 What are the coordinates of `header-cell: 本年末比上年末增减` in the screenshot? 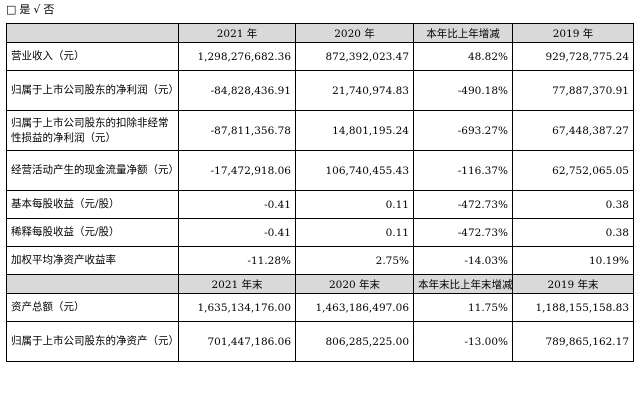 It's located at (463, 284).